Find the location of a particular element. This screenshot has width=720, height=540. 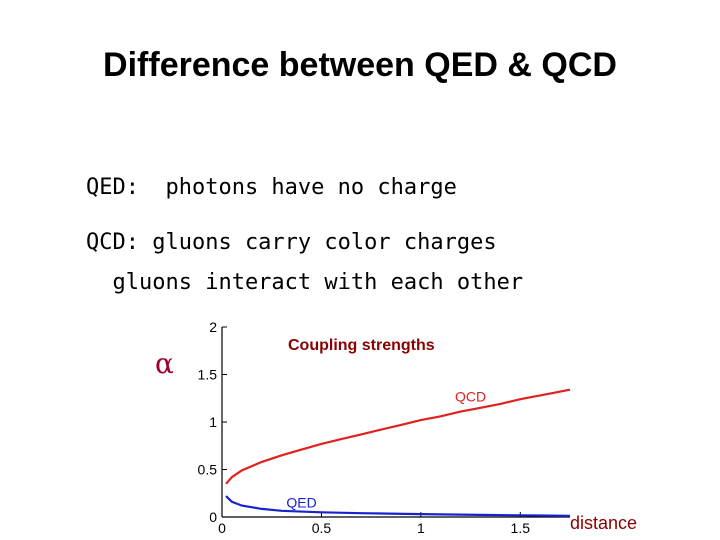

qed-series-label: QED is located at coordinates (301, 503).